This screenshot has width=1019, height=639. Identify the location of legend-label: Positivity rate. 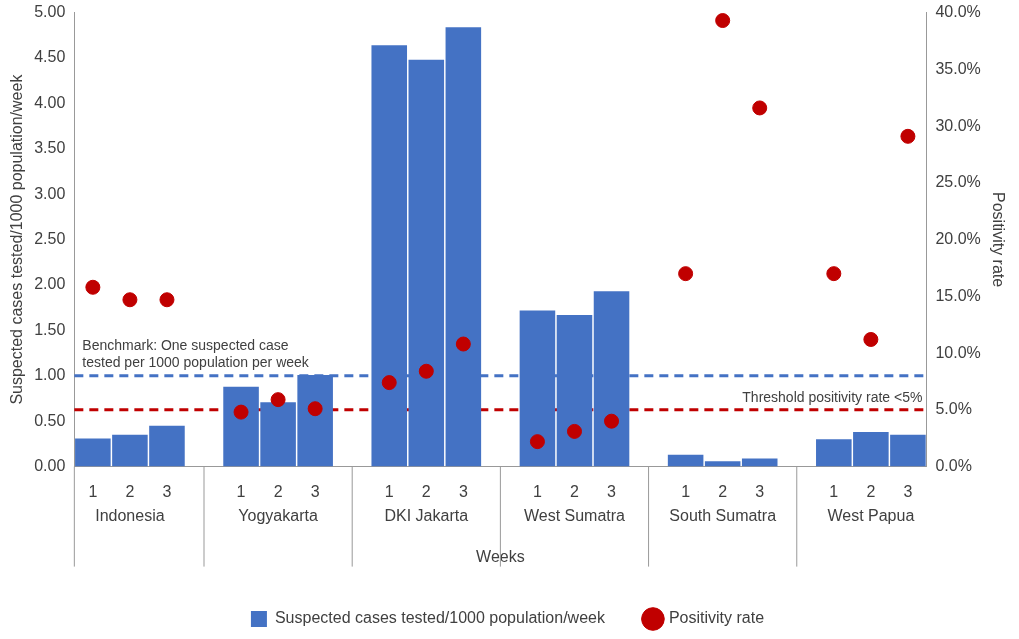
(716, 618).